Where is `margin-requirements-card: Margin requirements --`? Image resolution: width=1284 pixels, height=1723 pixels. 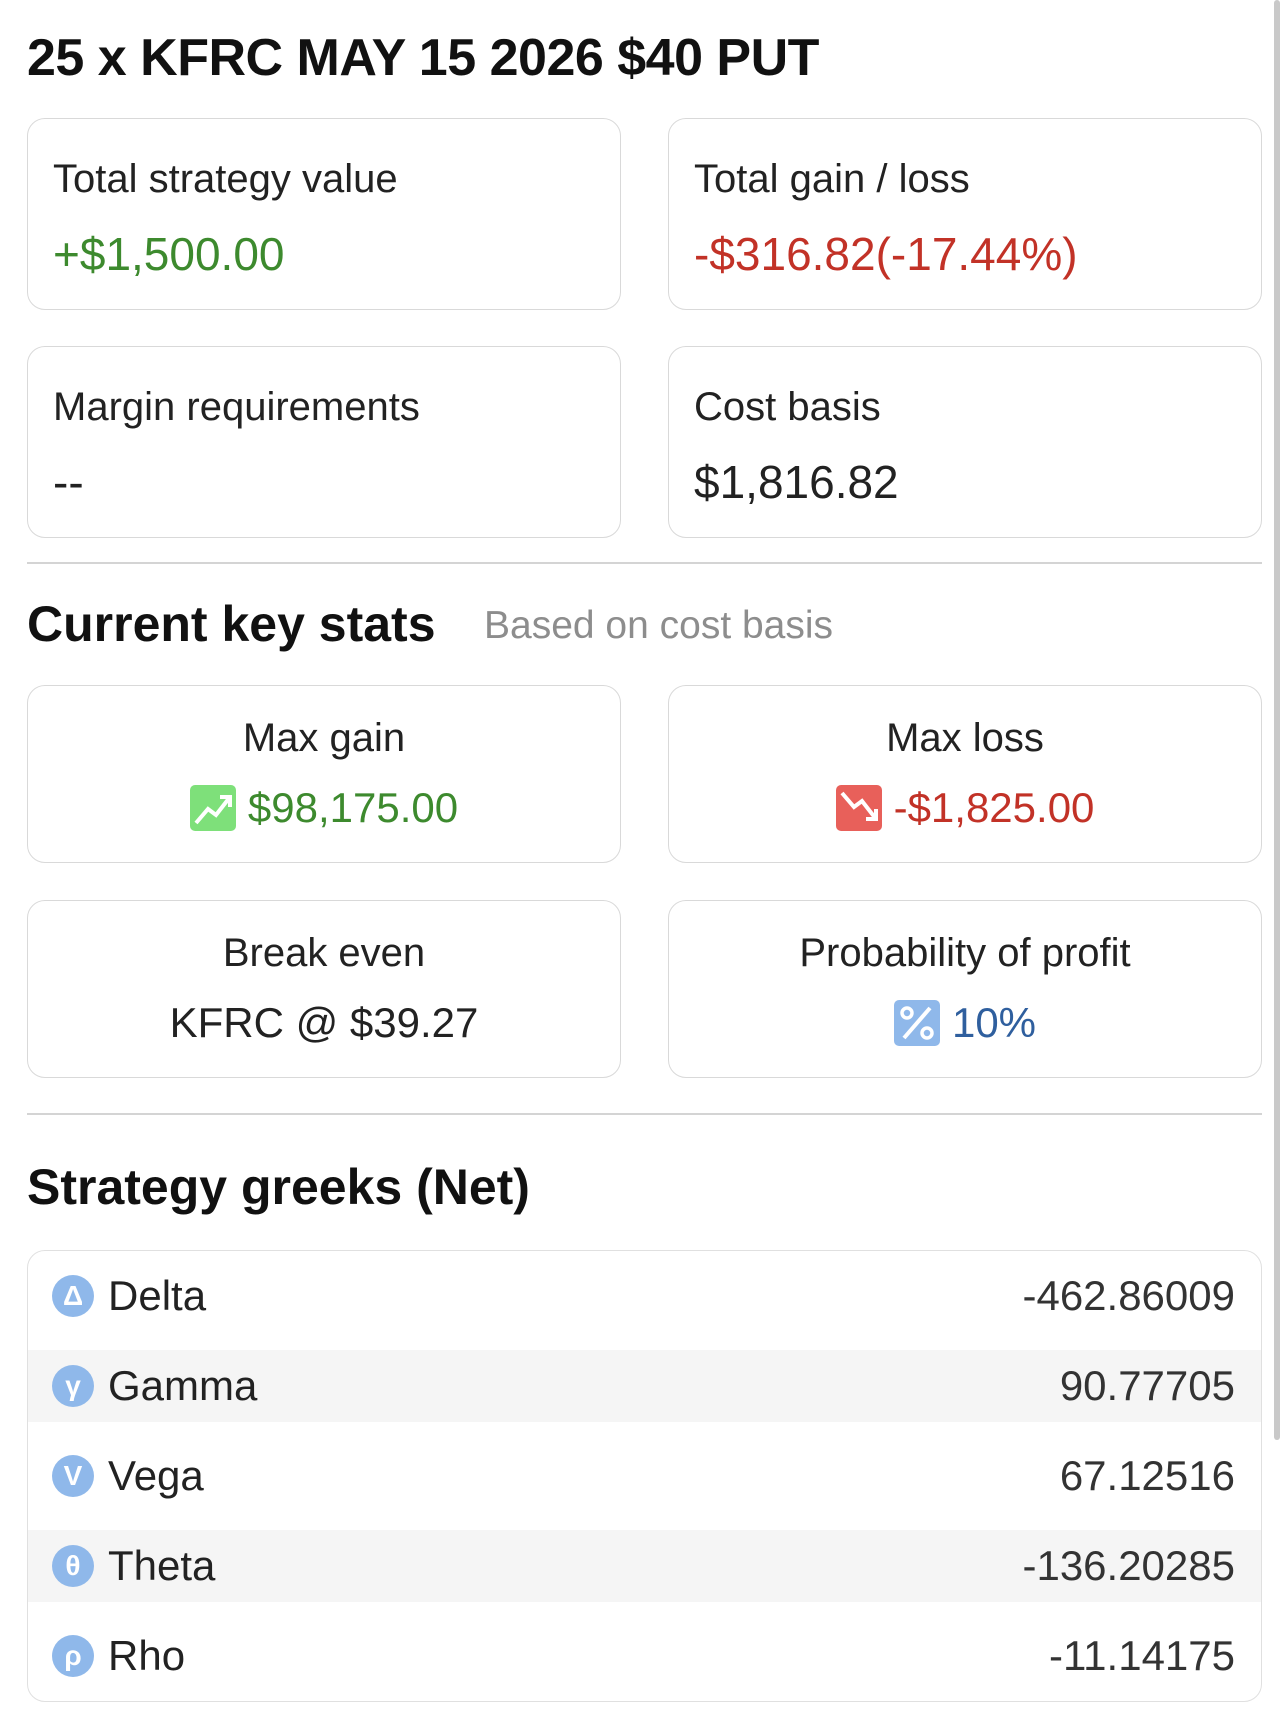
margin-requirements-card: Margin requirements -- is located at coordinates (324, 442).